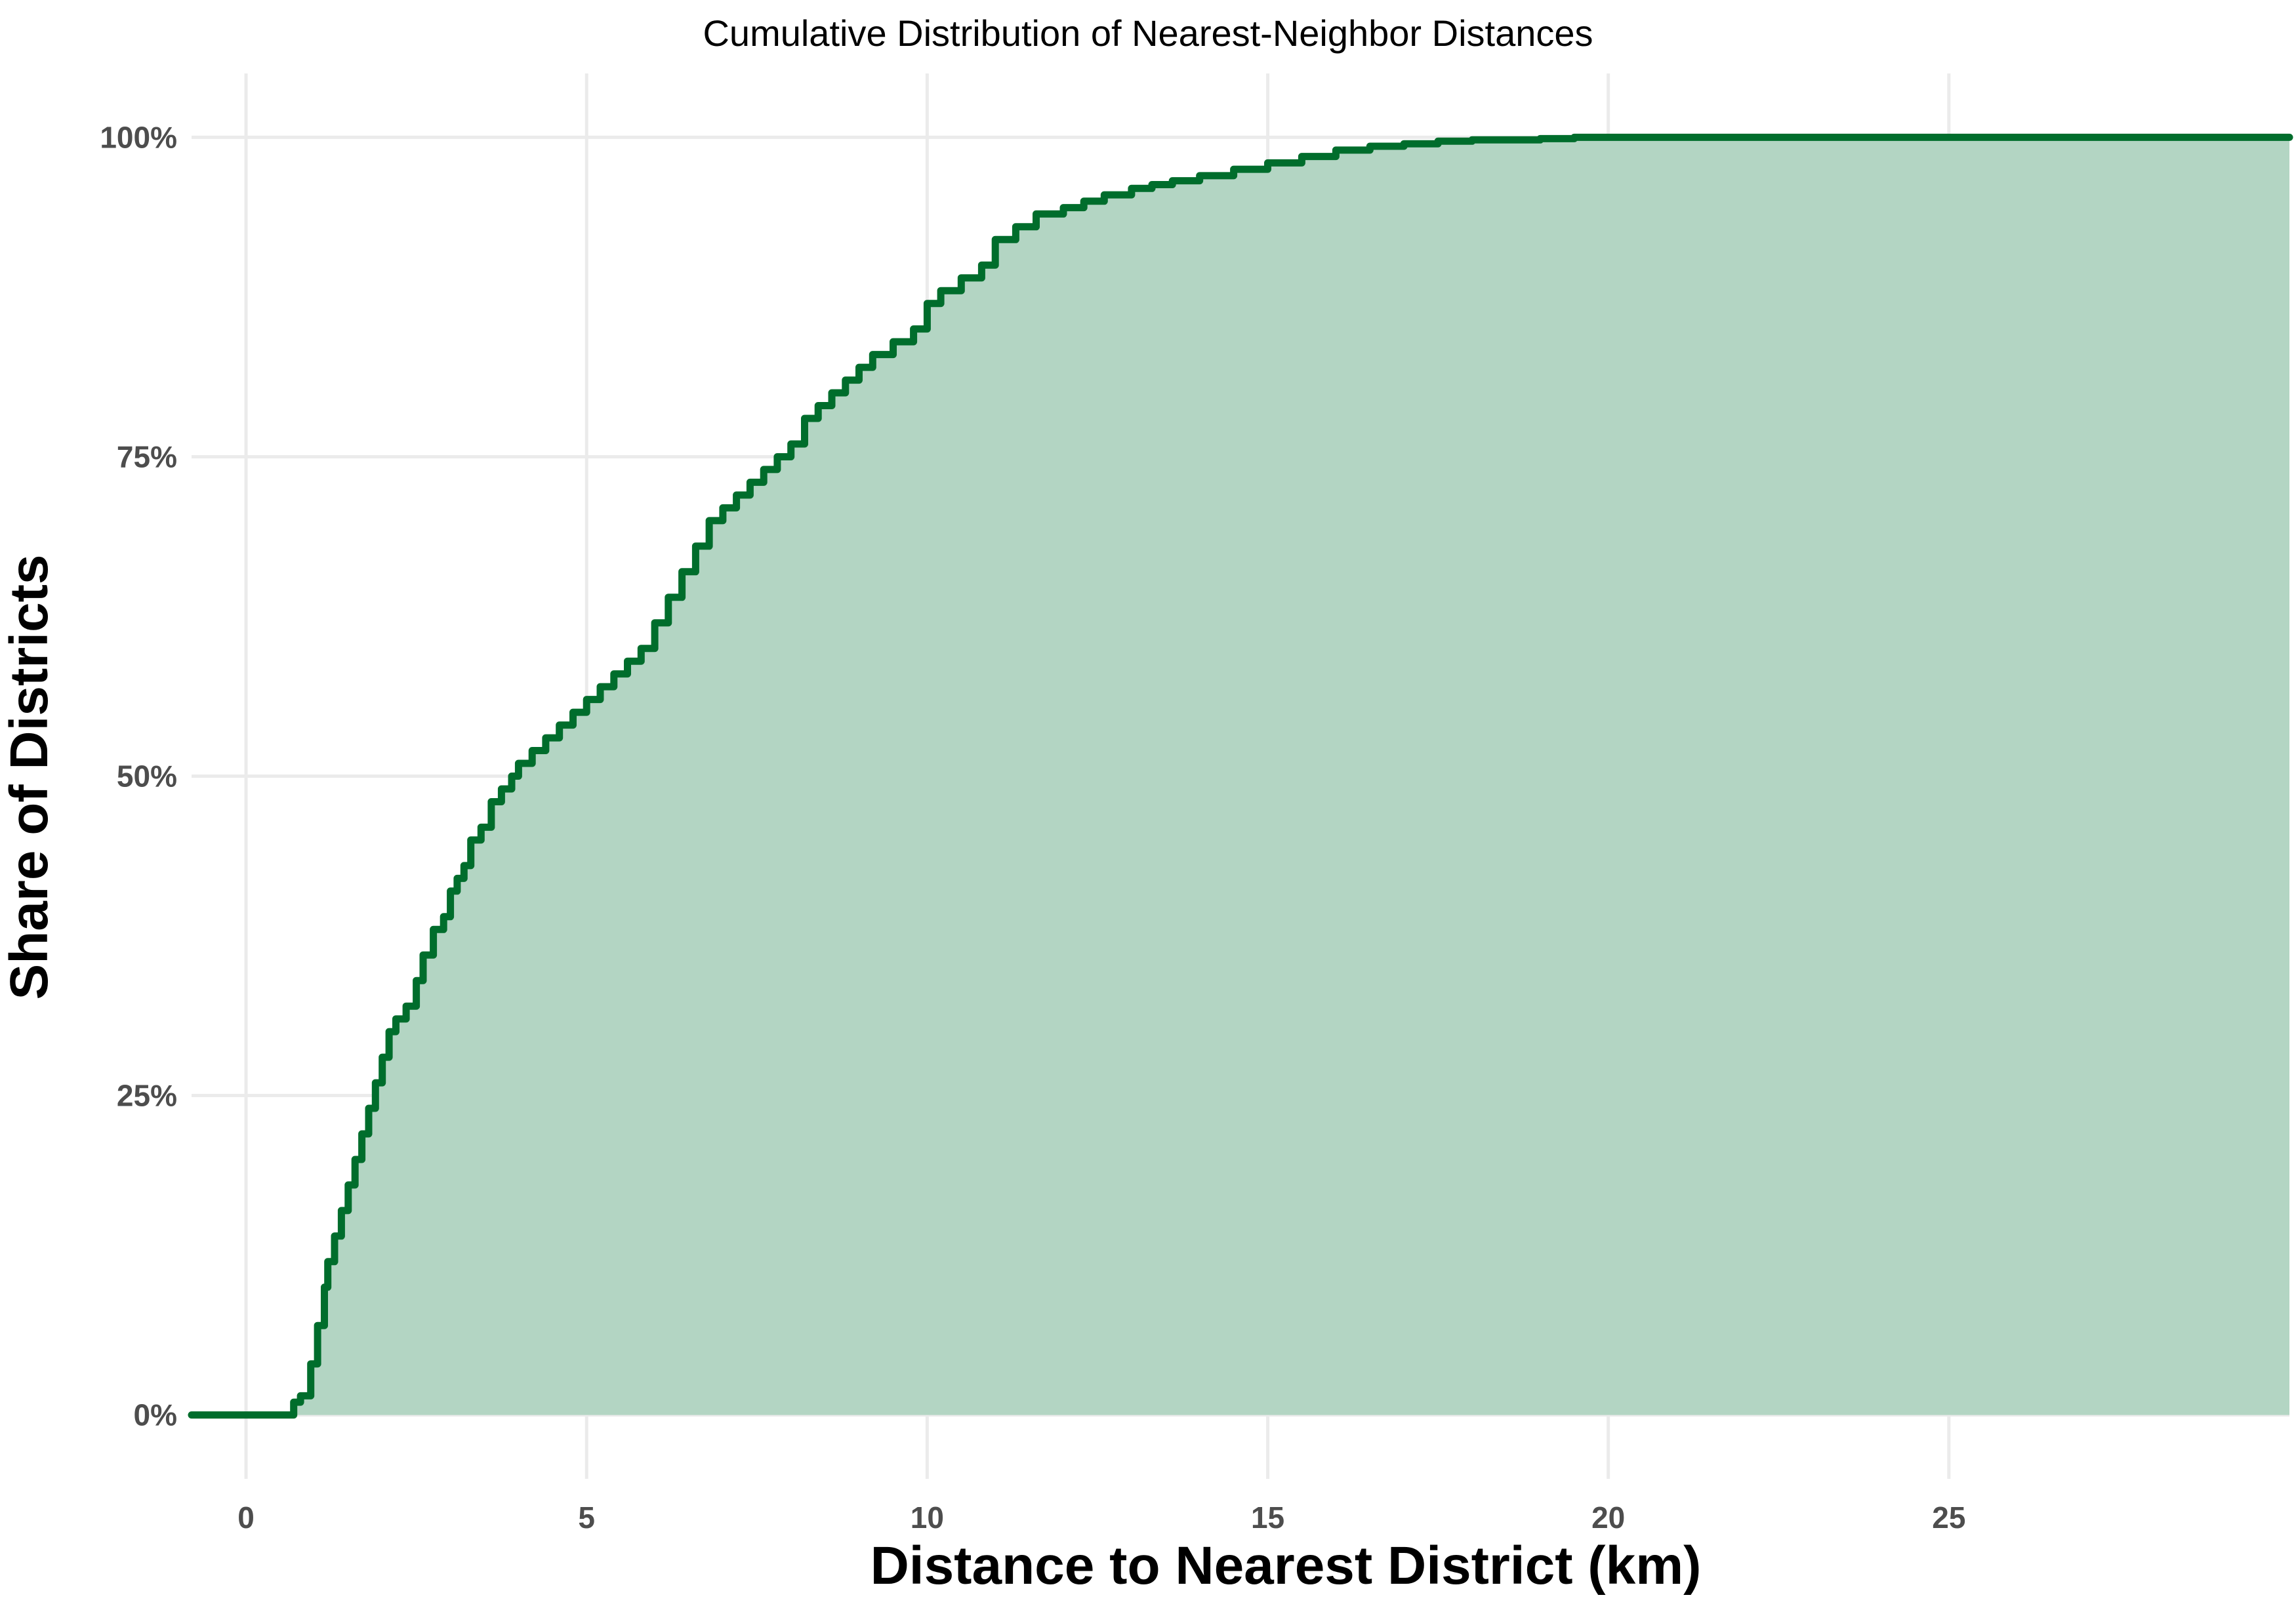 The width and height of the screenshot is (2296, 1610). I want to click on x-tick-label: 5, so click(587, 1517).